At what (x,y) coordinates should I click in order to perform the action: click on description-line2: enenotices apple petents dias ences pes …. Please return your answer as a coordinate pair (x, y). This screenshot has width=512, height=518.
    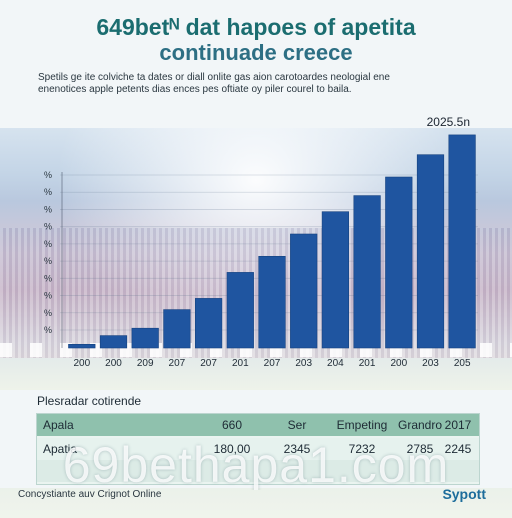
    Looking at the image, I should click on (195, 89).